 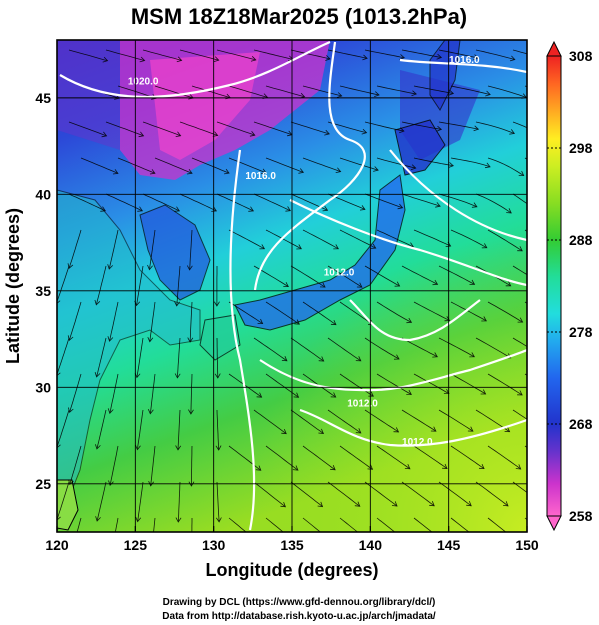 I want to click on y-tick-label: 25, so click(x=43, y=484).